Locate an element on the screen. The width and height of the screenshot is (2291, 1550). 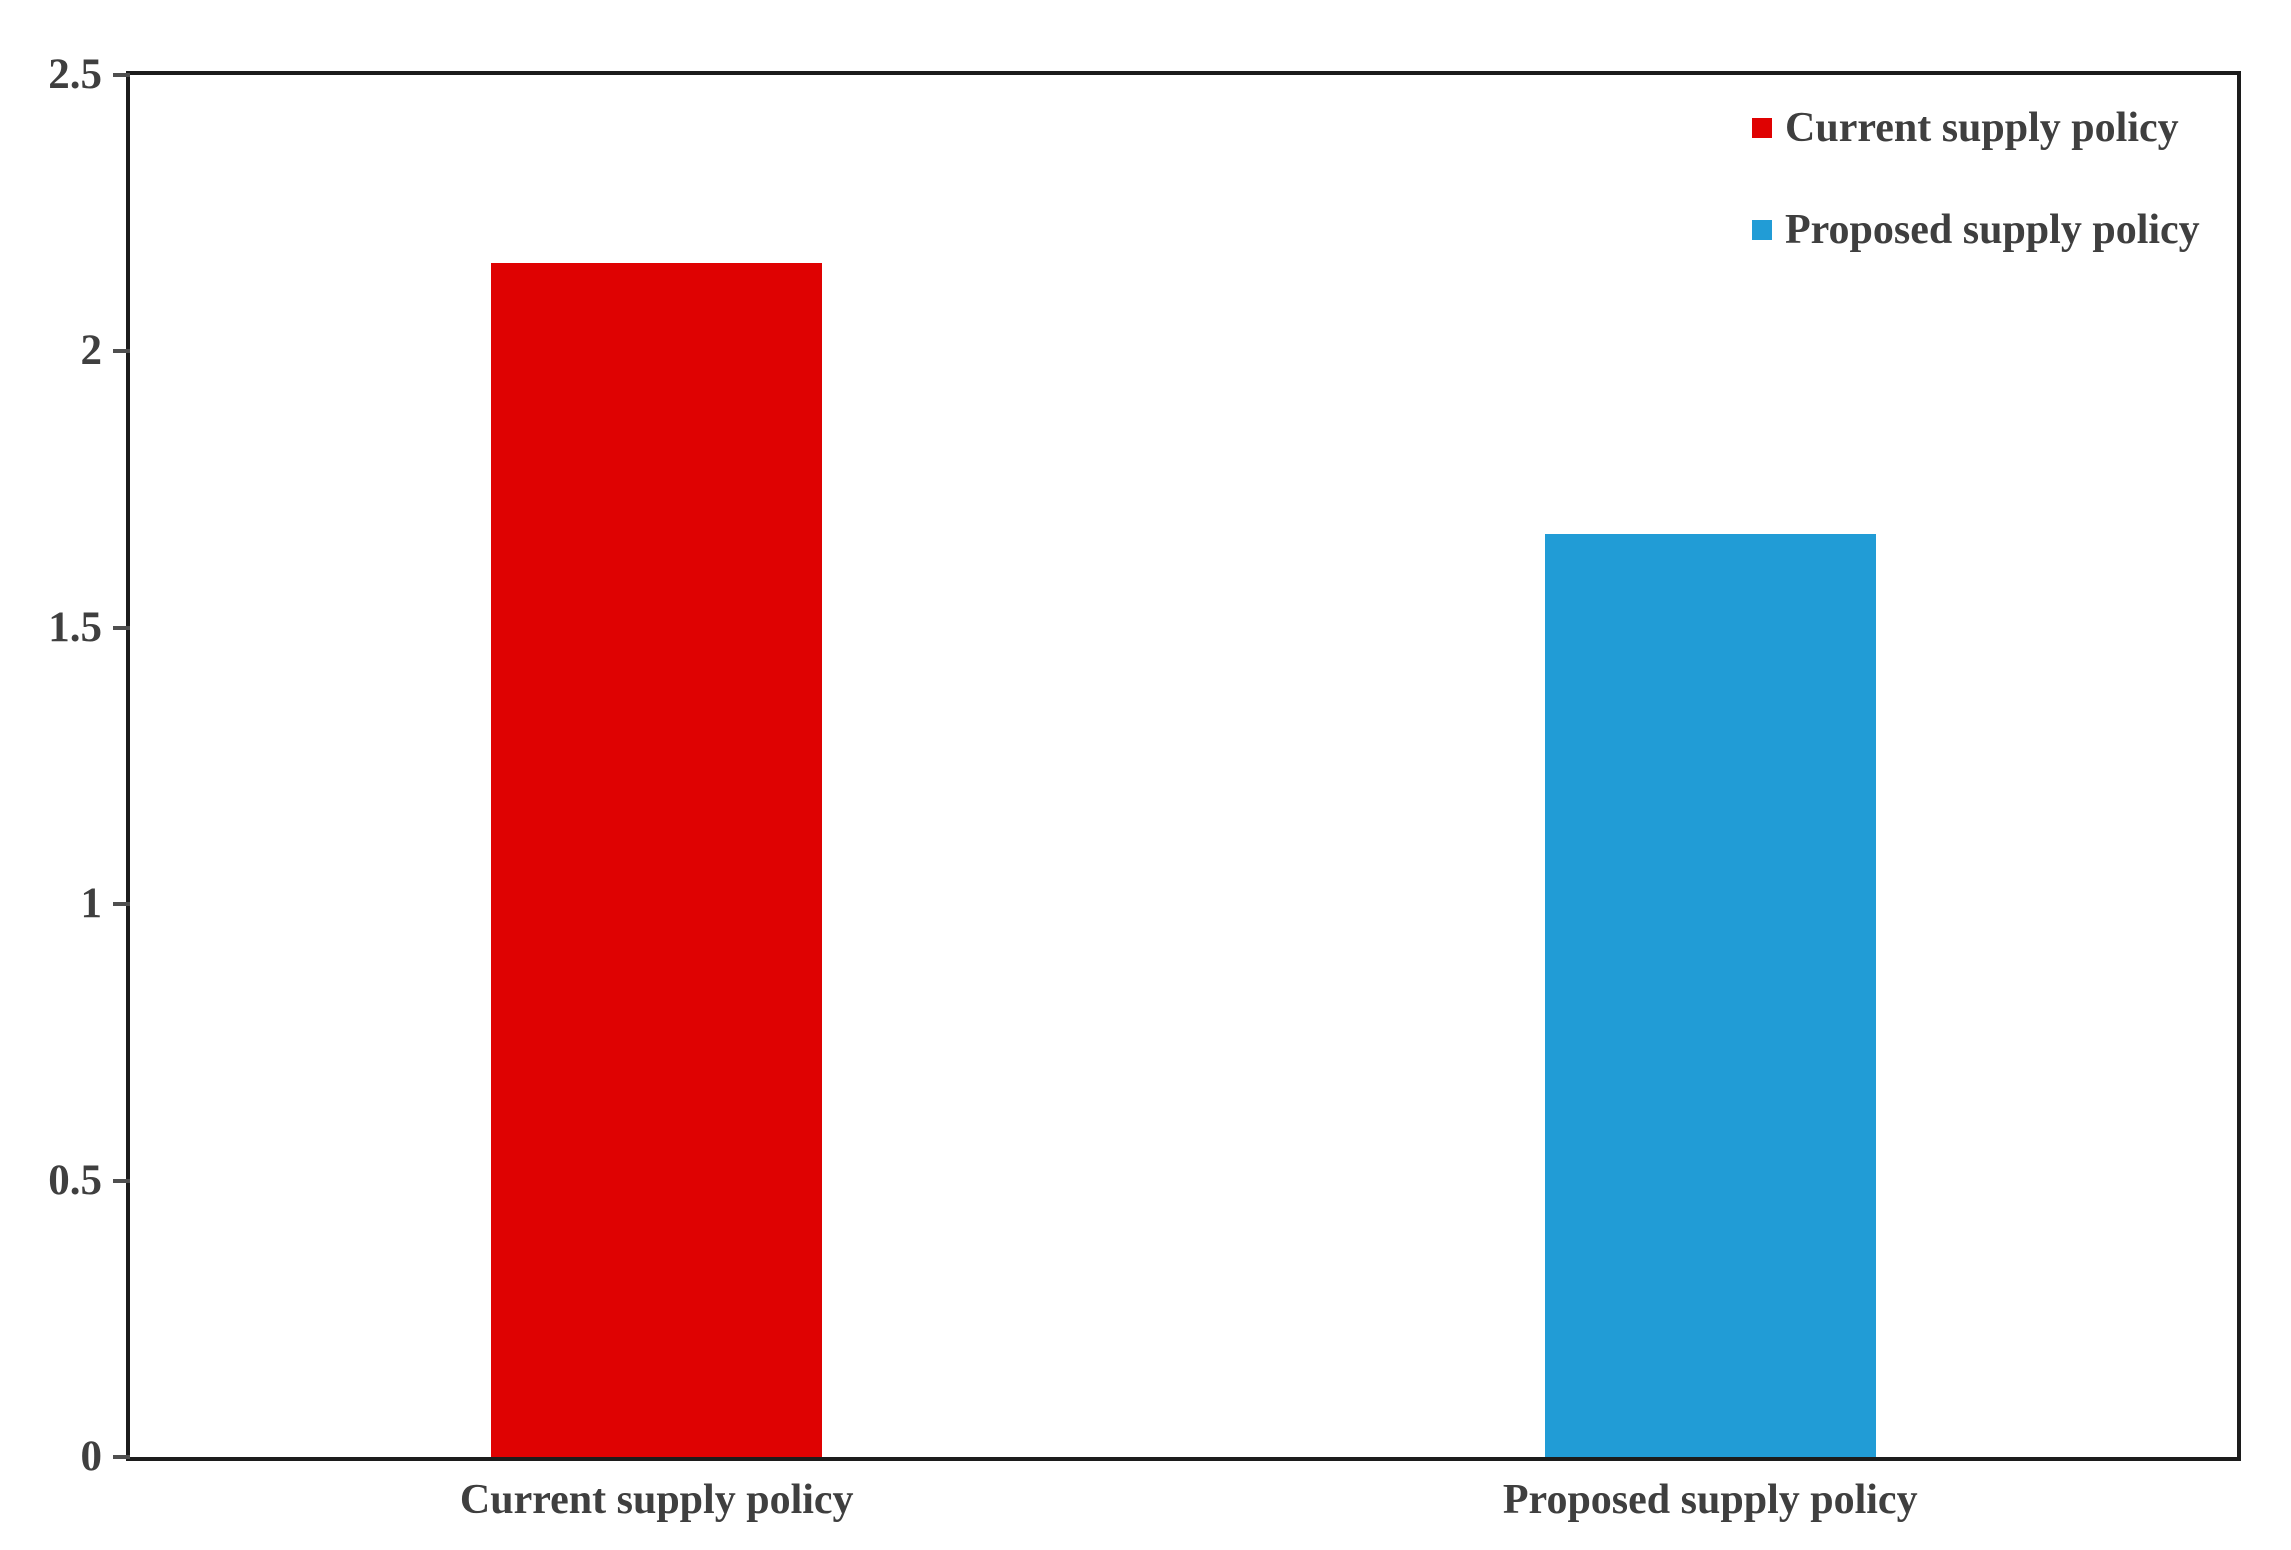
legend-label: Current supply policy is located at coordinates (1982, 128).